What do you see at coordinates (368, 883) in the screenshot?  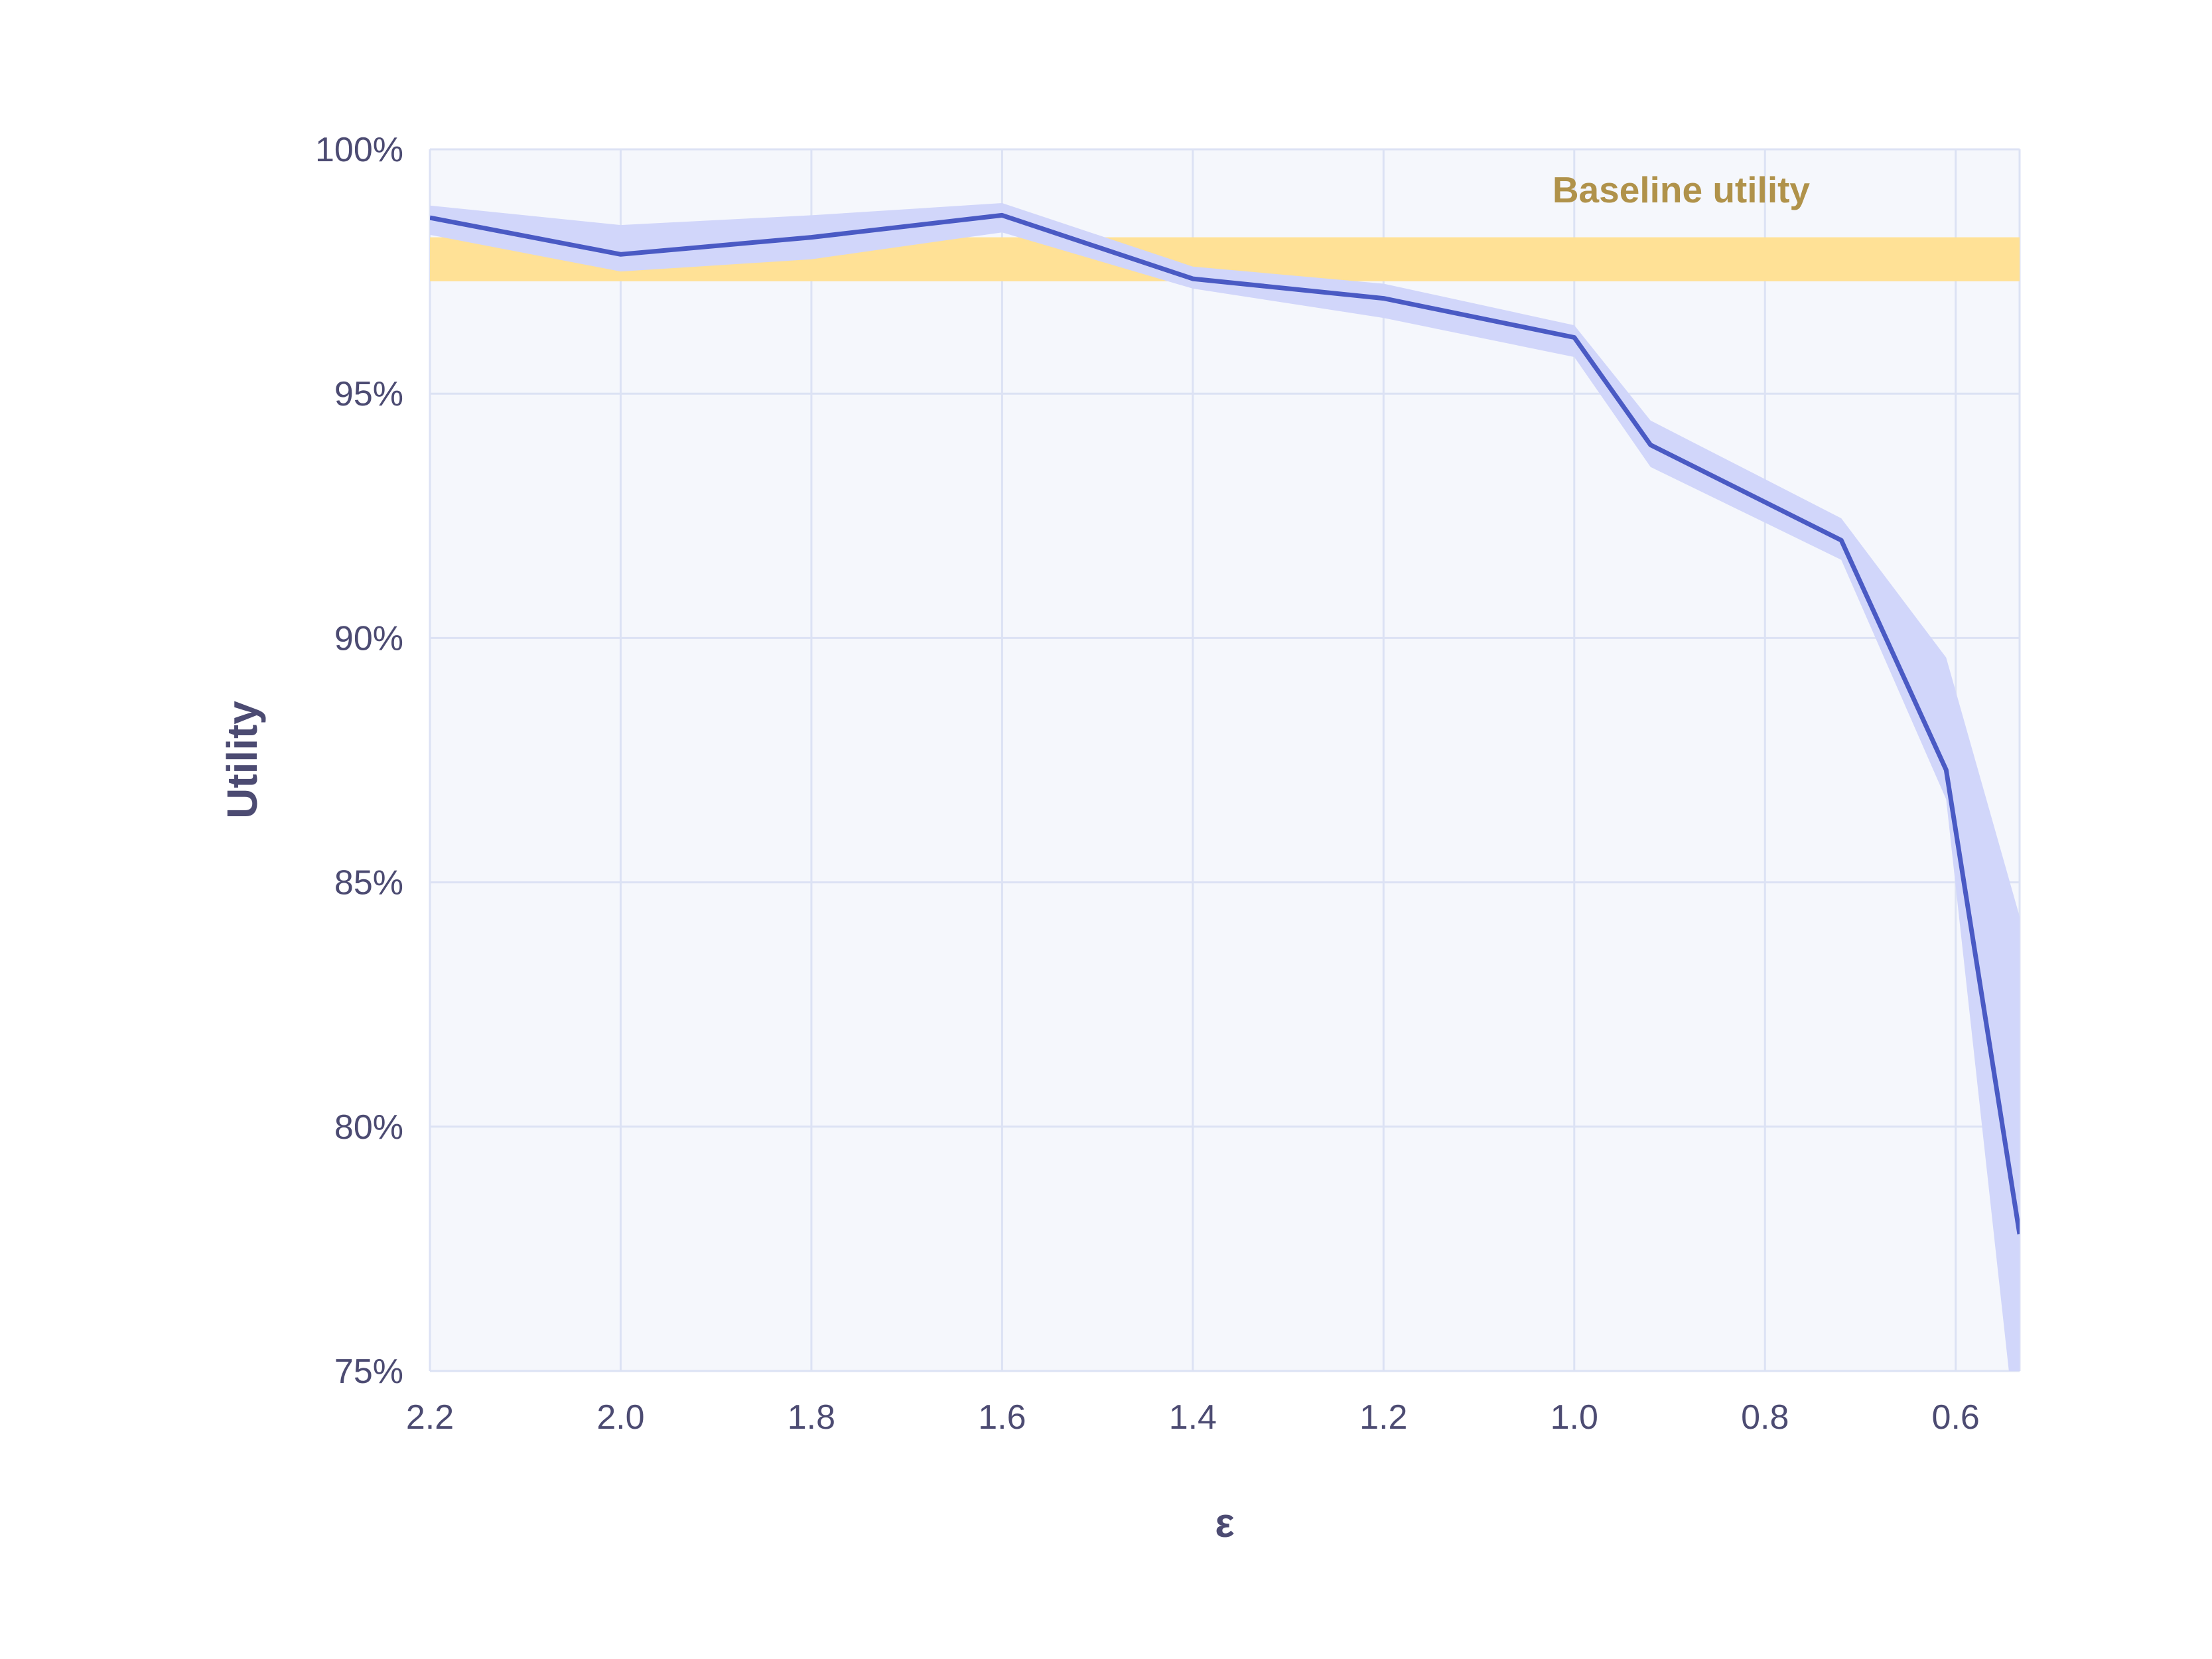 I see `y-tick-label: 85%` at bounding box center [368, 883].